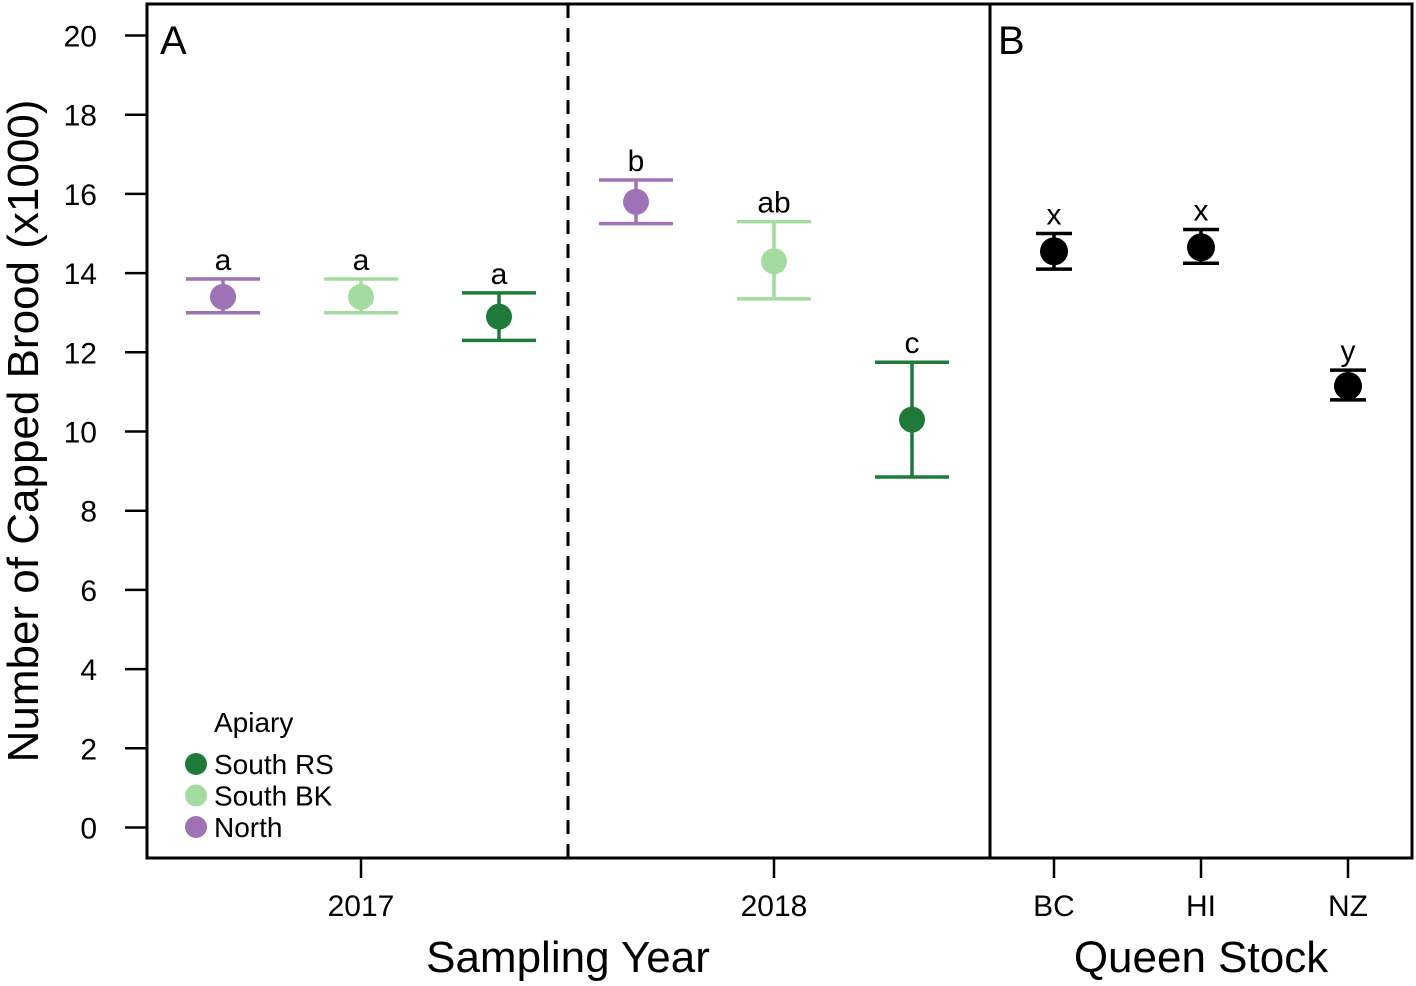 The height and width of the screenshot is (986, 1416). What do you see at coordinates (774, 906) in the screenshot?
I see `x-tick-label: 2018` at bounding box center [774, 906].